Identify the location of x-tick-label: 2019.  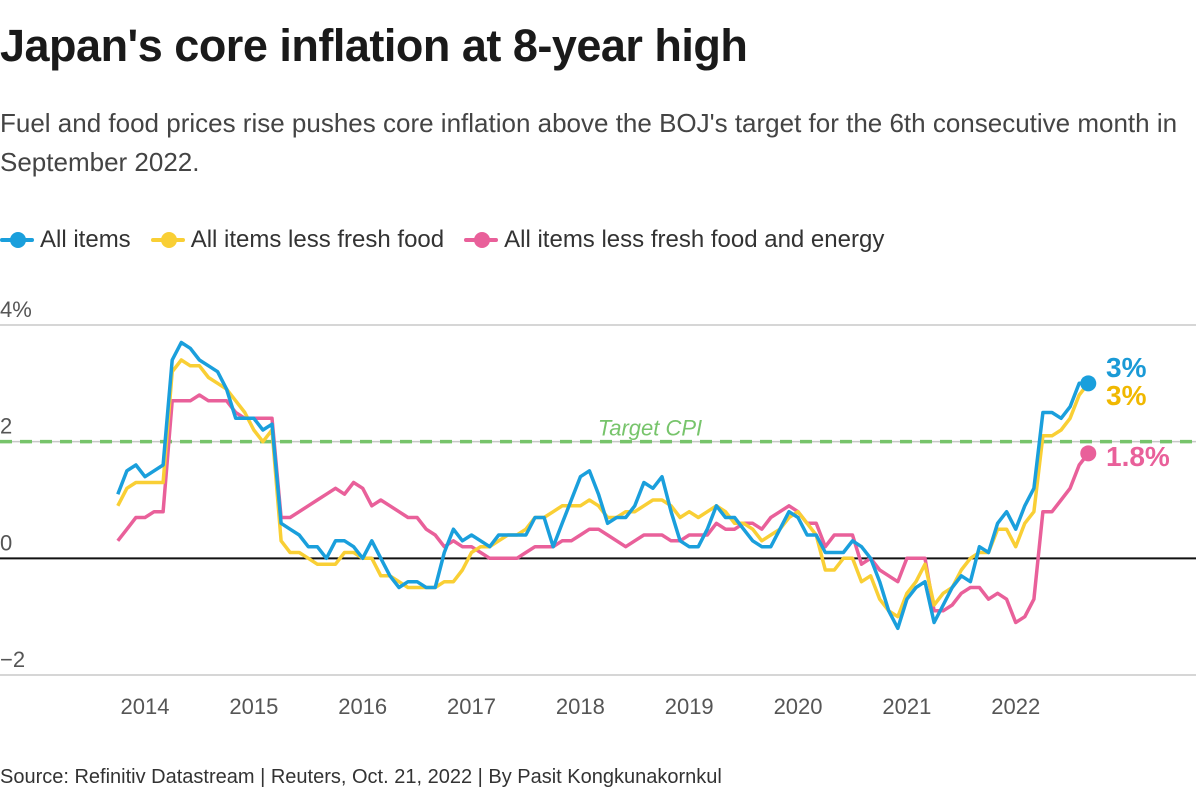
(689, 706).